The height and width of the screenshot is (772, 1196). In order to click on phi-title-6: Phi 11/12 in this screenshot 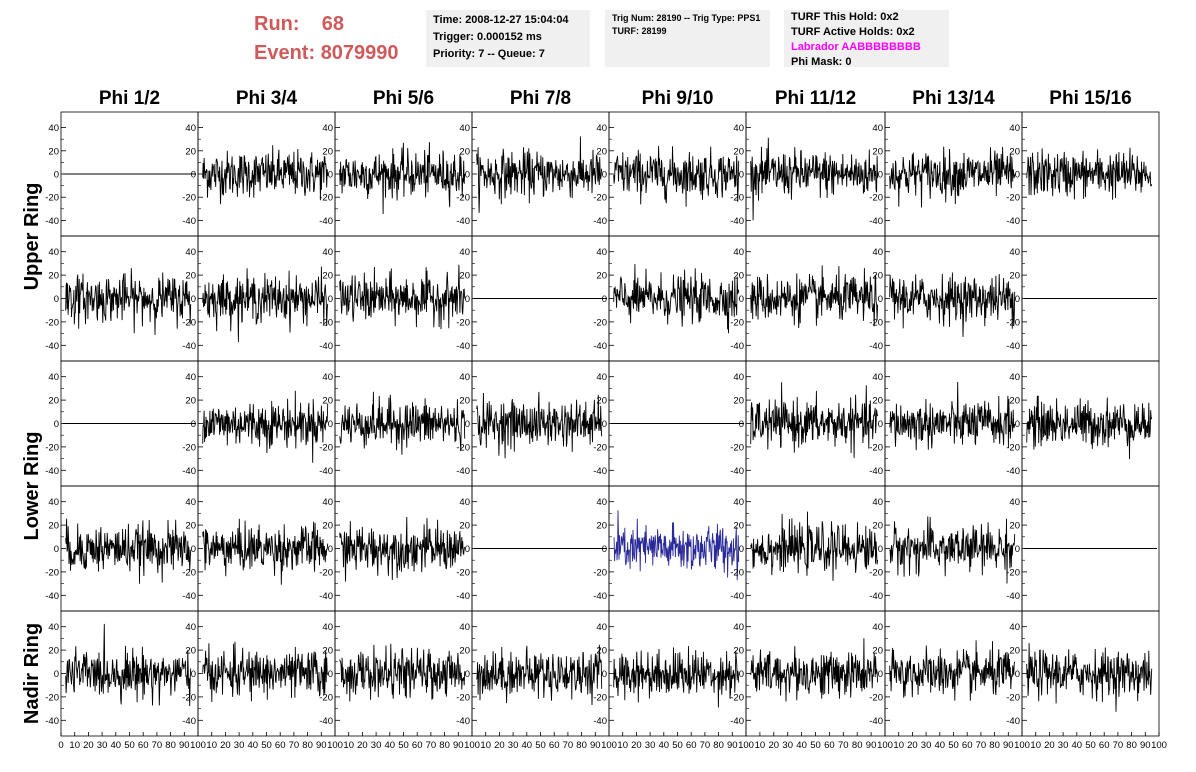, I will do `click(815, 98)`.